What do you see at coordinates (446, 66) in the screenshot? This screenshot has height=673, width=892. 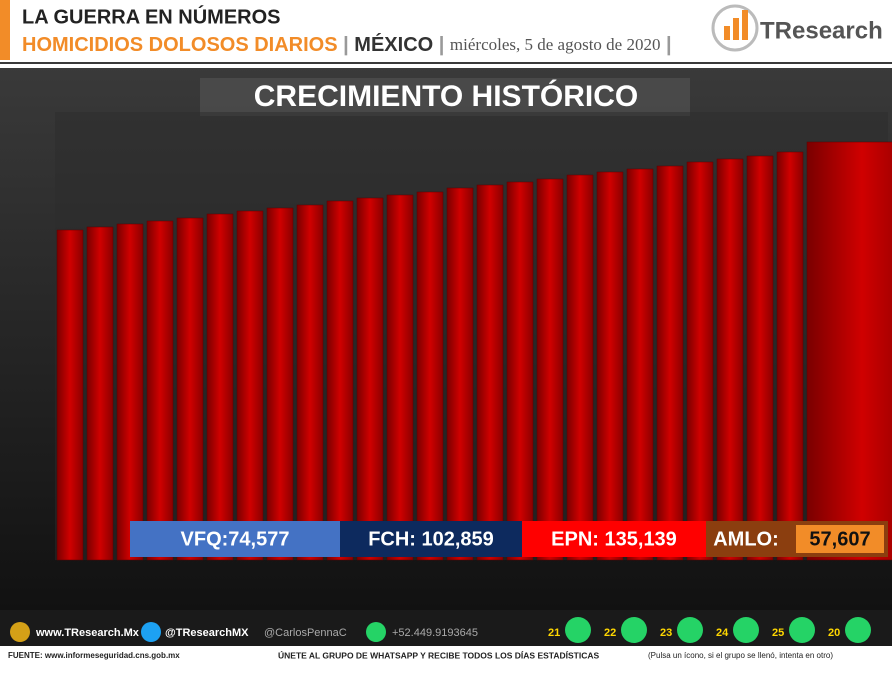 I see `divider` at bounding box center [446, 66].